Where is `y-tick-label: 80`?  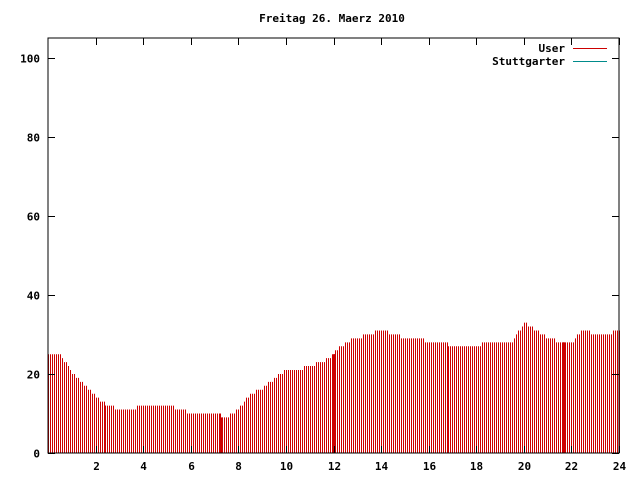 y-tick-label: 80 is located at coordinates (33, 138).